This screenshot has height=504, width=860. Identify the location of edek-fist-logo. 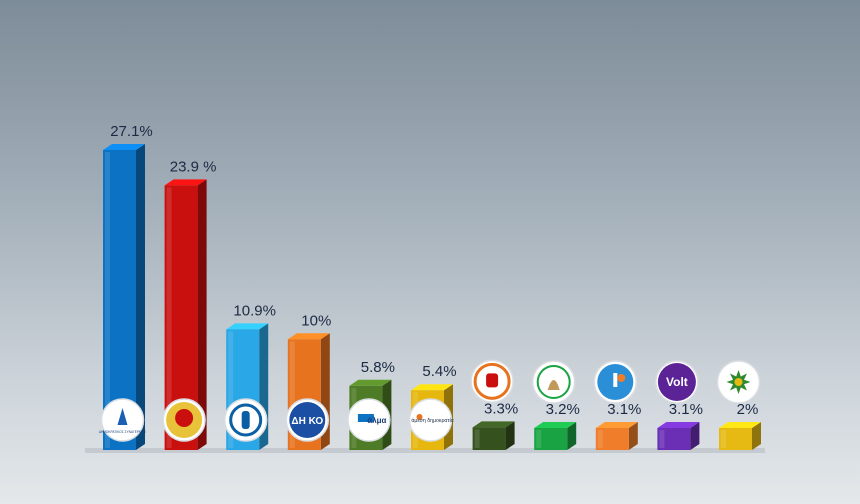
(492, 381).